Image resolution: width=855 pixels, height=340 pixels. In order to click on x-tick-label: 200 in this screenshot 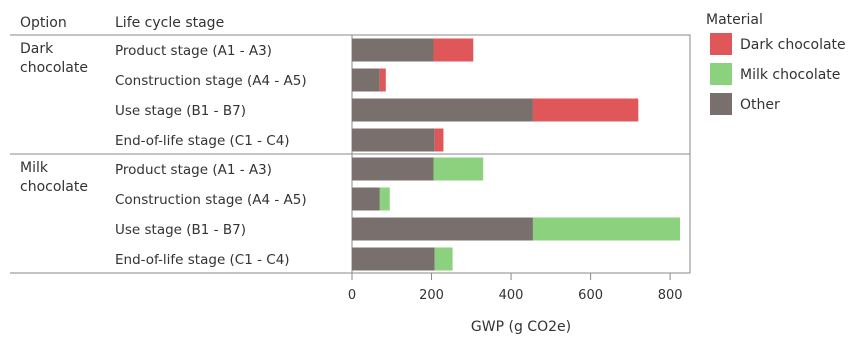, I will do `click(431, 295)`.